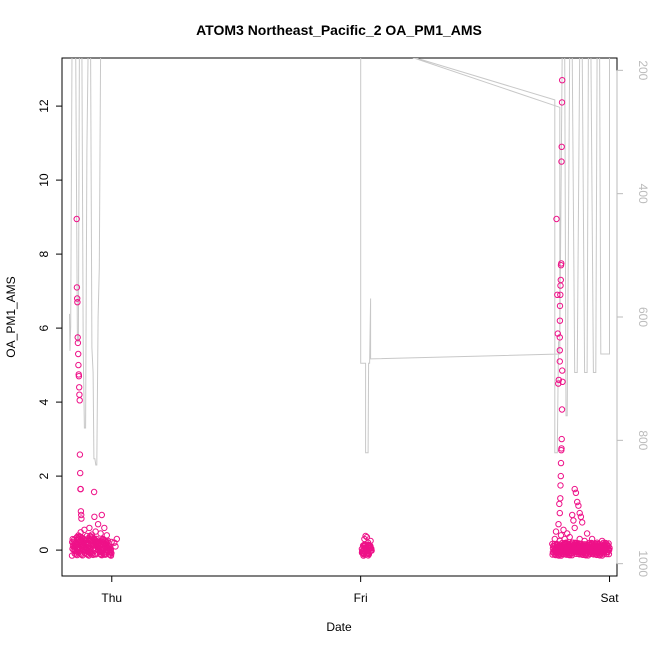 The width and height of the screenshot is (650, 650). I want to click on y-tick-label: 4, so click(44, 401).